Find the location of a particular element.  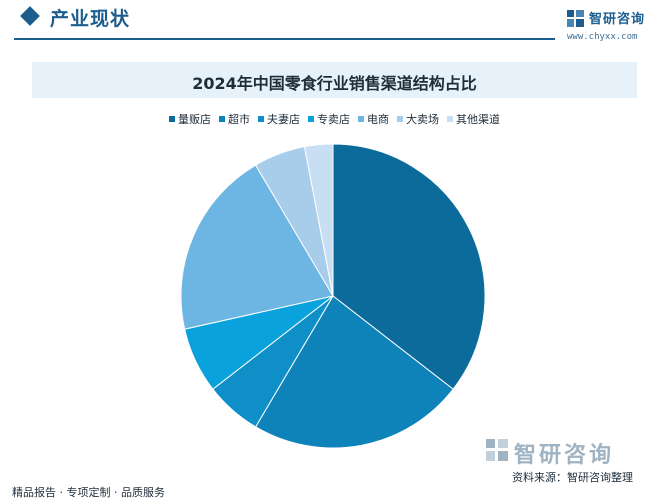

page-title: 产业现状 is located at coordinates (90, 19).